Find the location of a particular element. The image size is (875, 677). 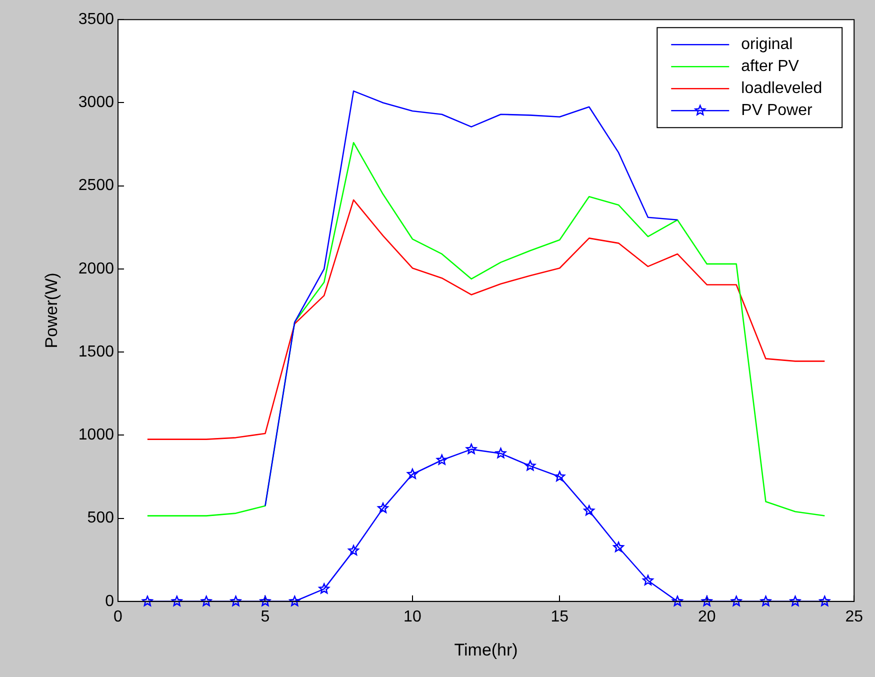

x-tick-label: 5 is located at coordinates (265, 617).